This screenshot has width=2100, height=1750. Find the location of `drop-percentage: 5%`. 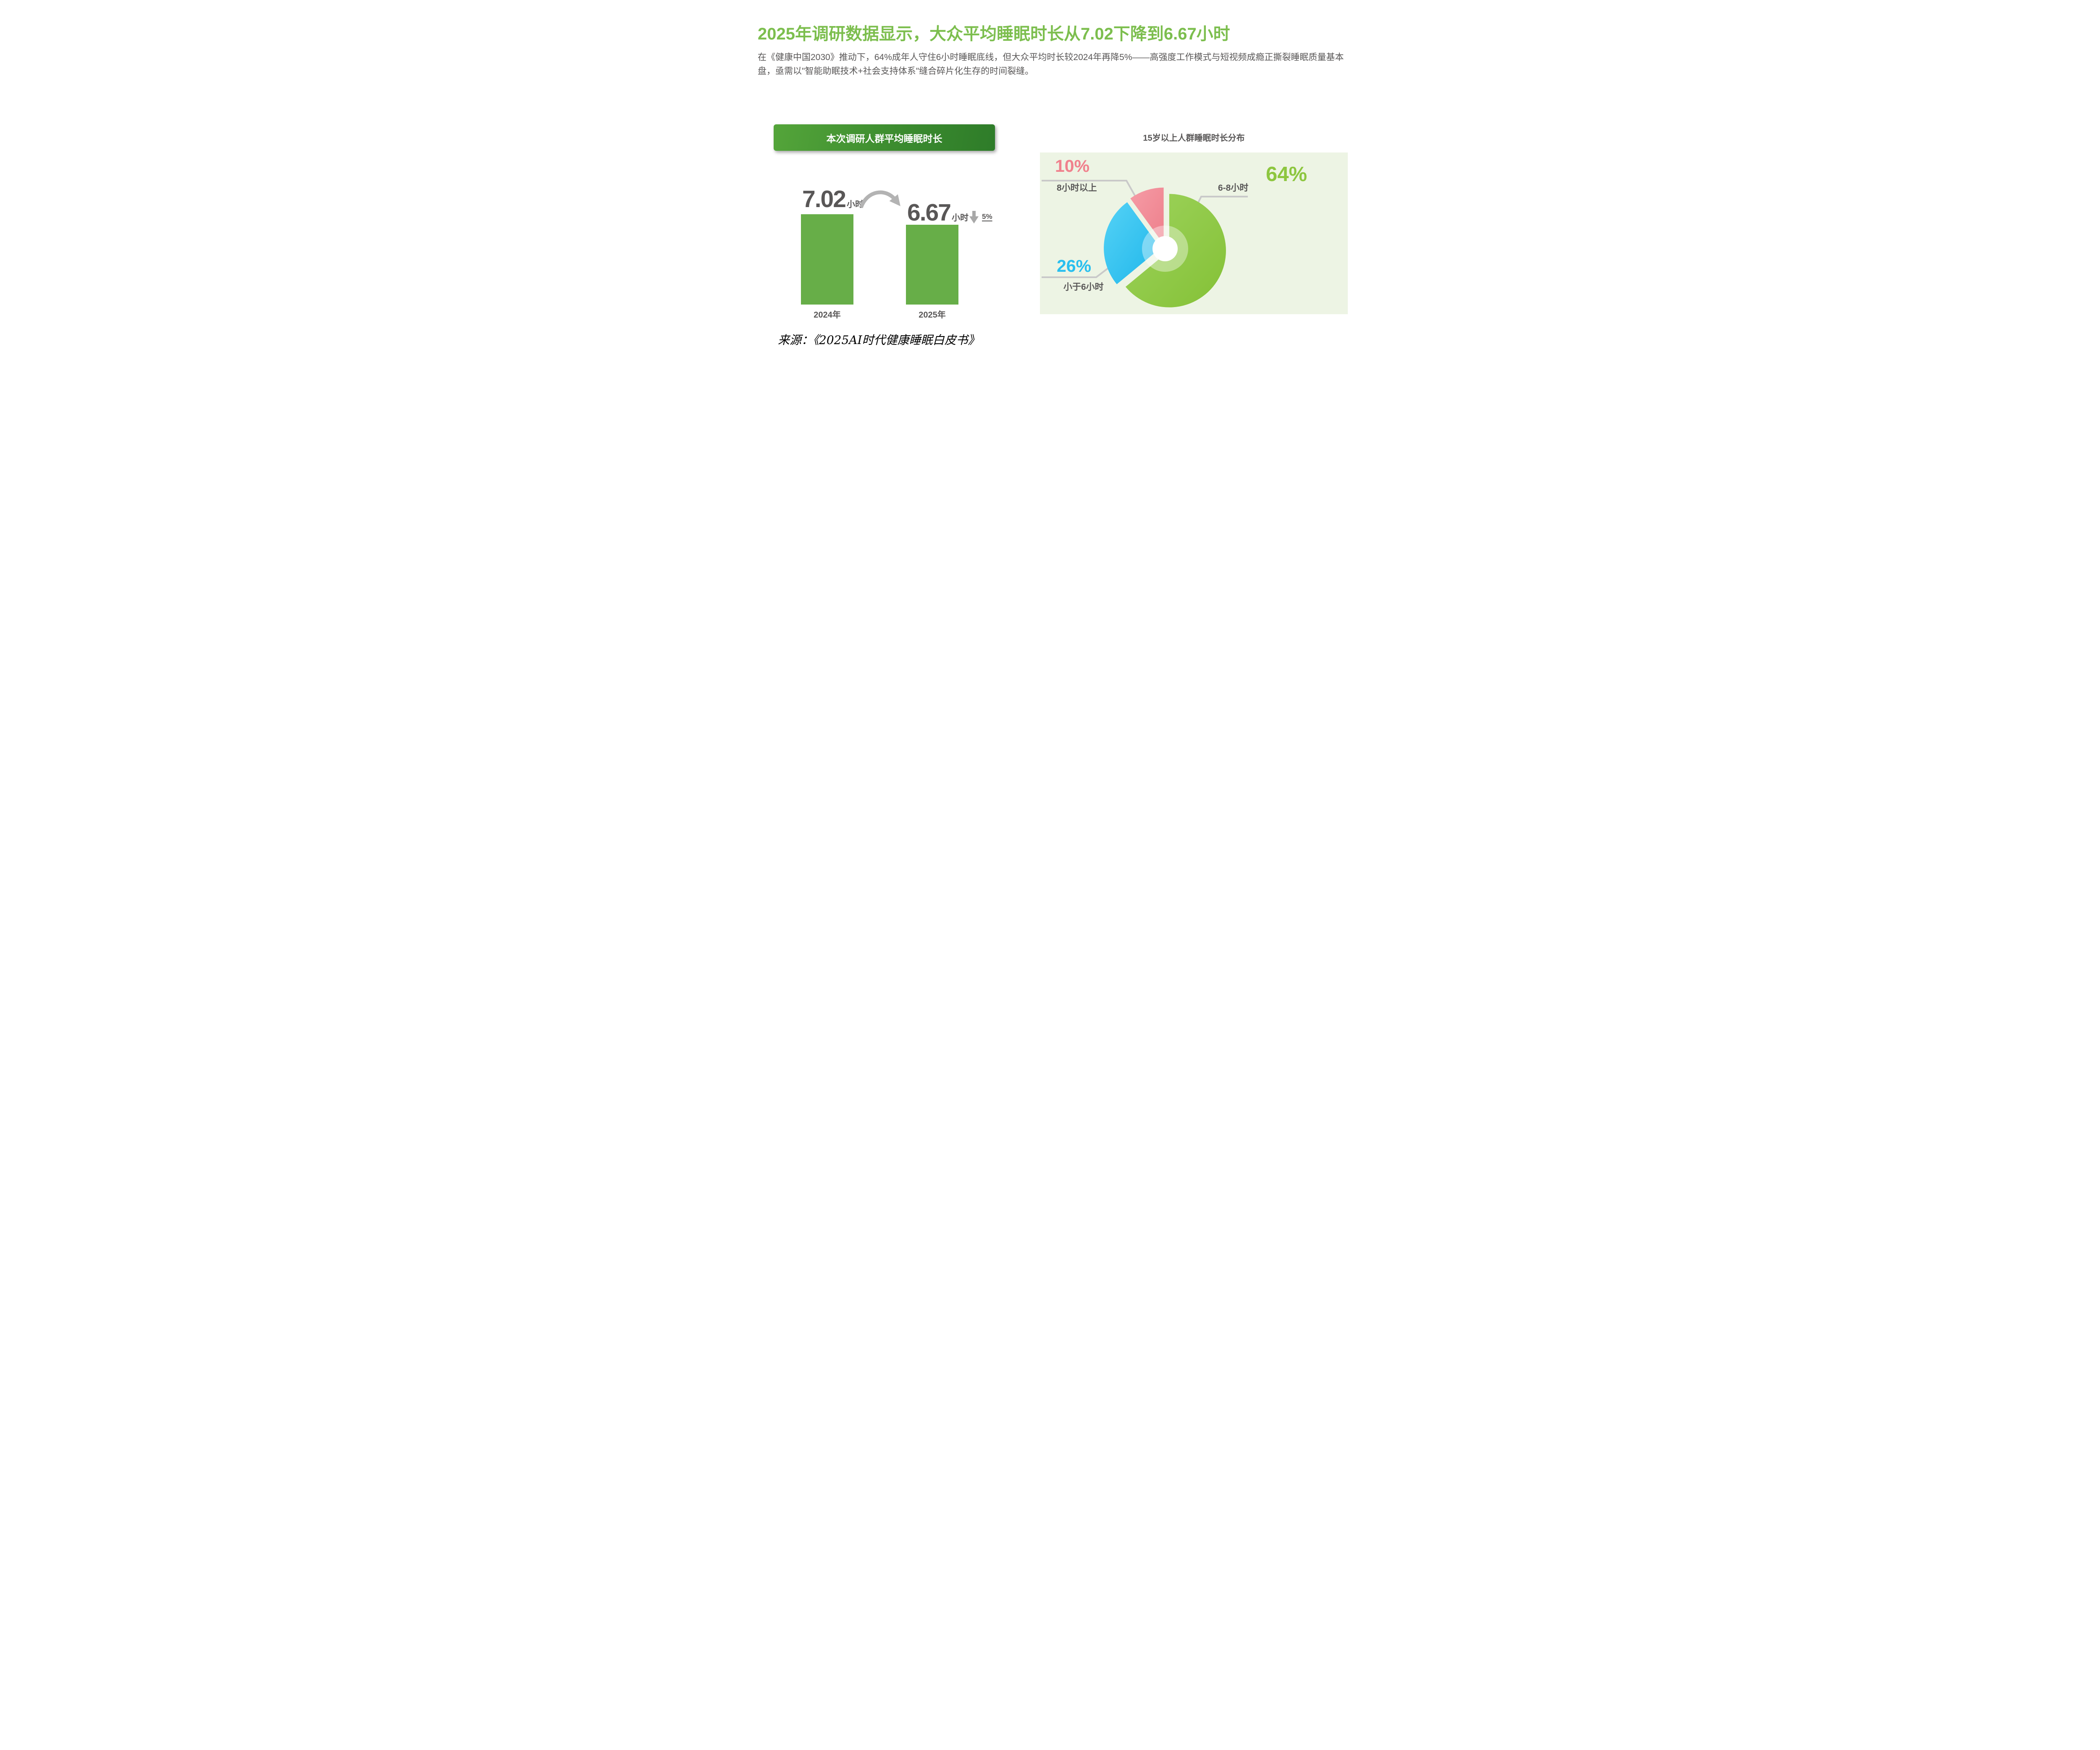

drop-percentage: 5% is located at coordinates (987, 217).